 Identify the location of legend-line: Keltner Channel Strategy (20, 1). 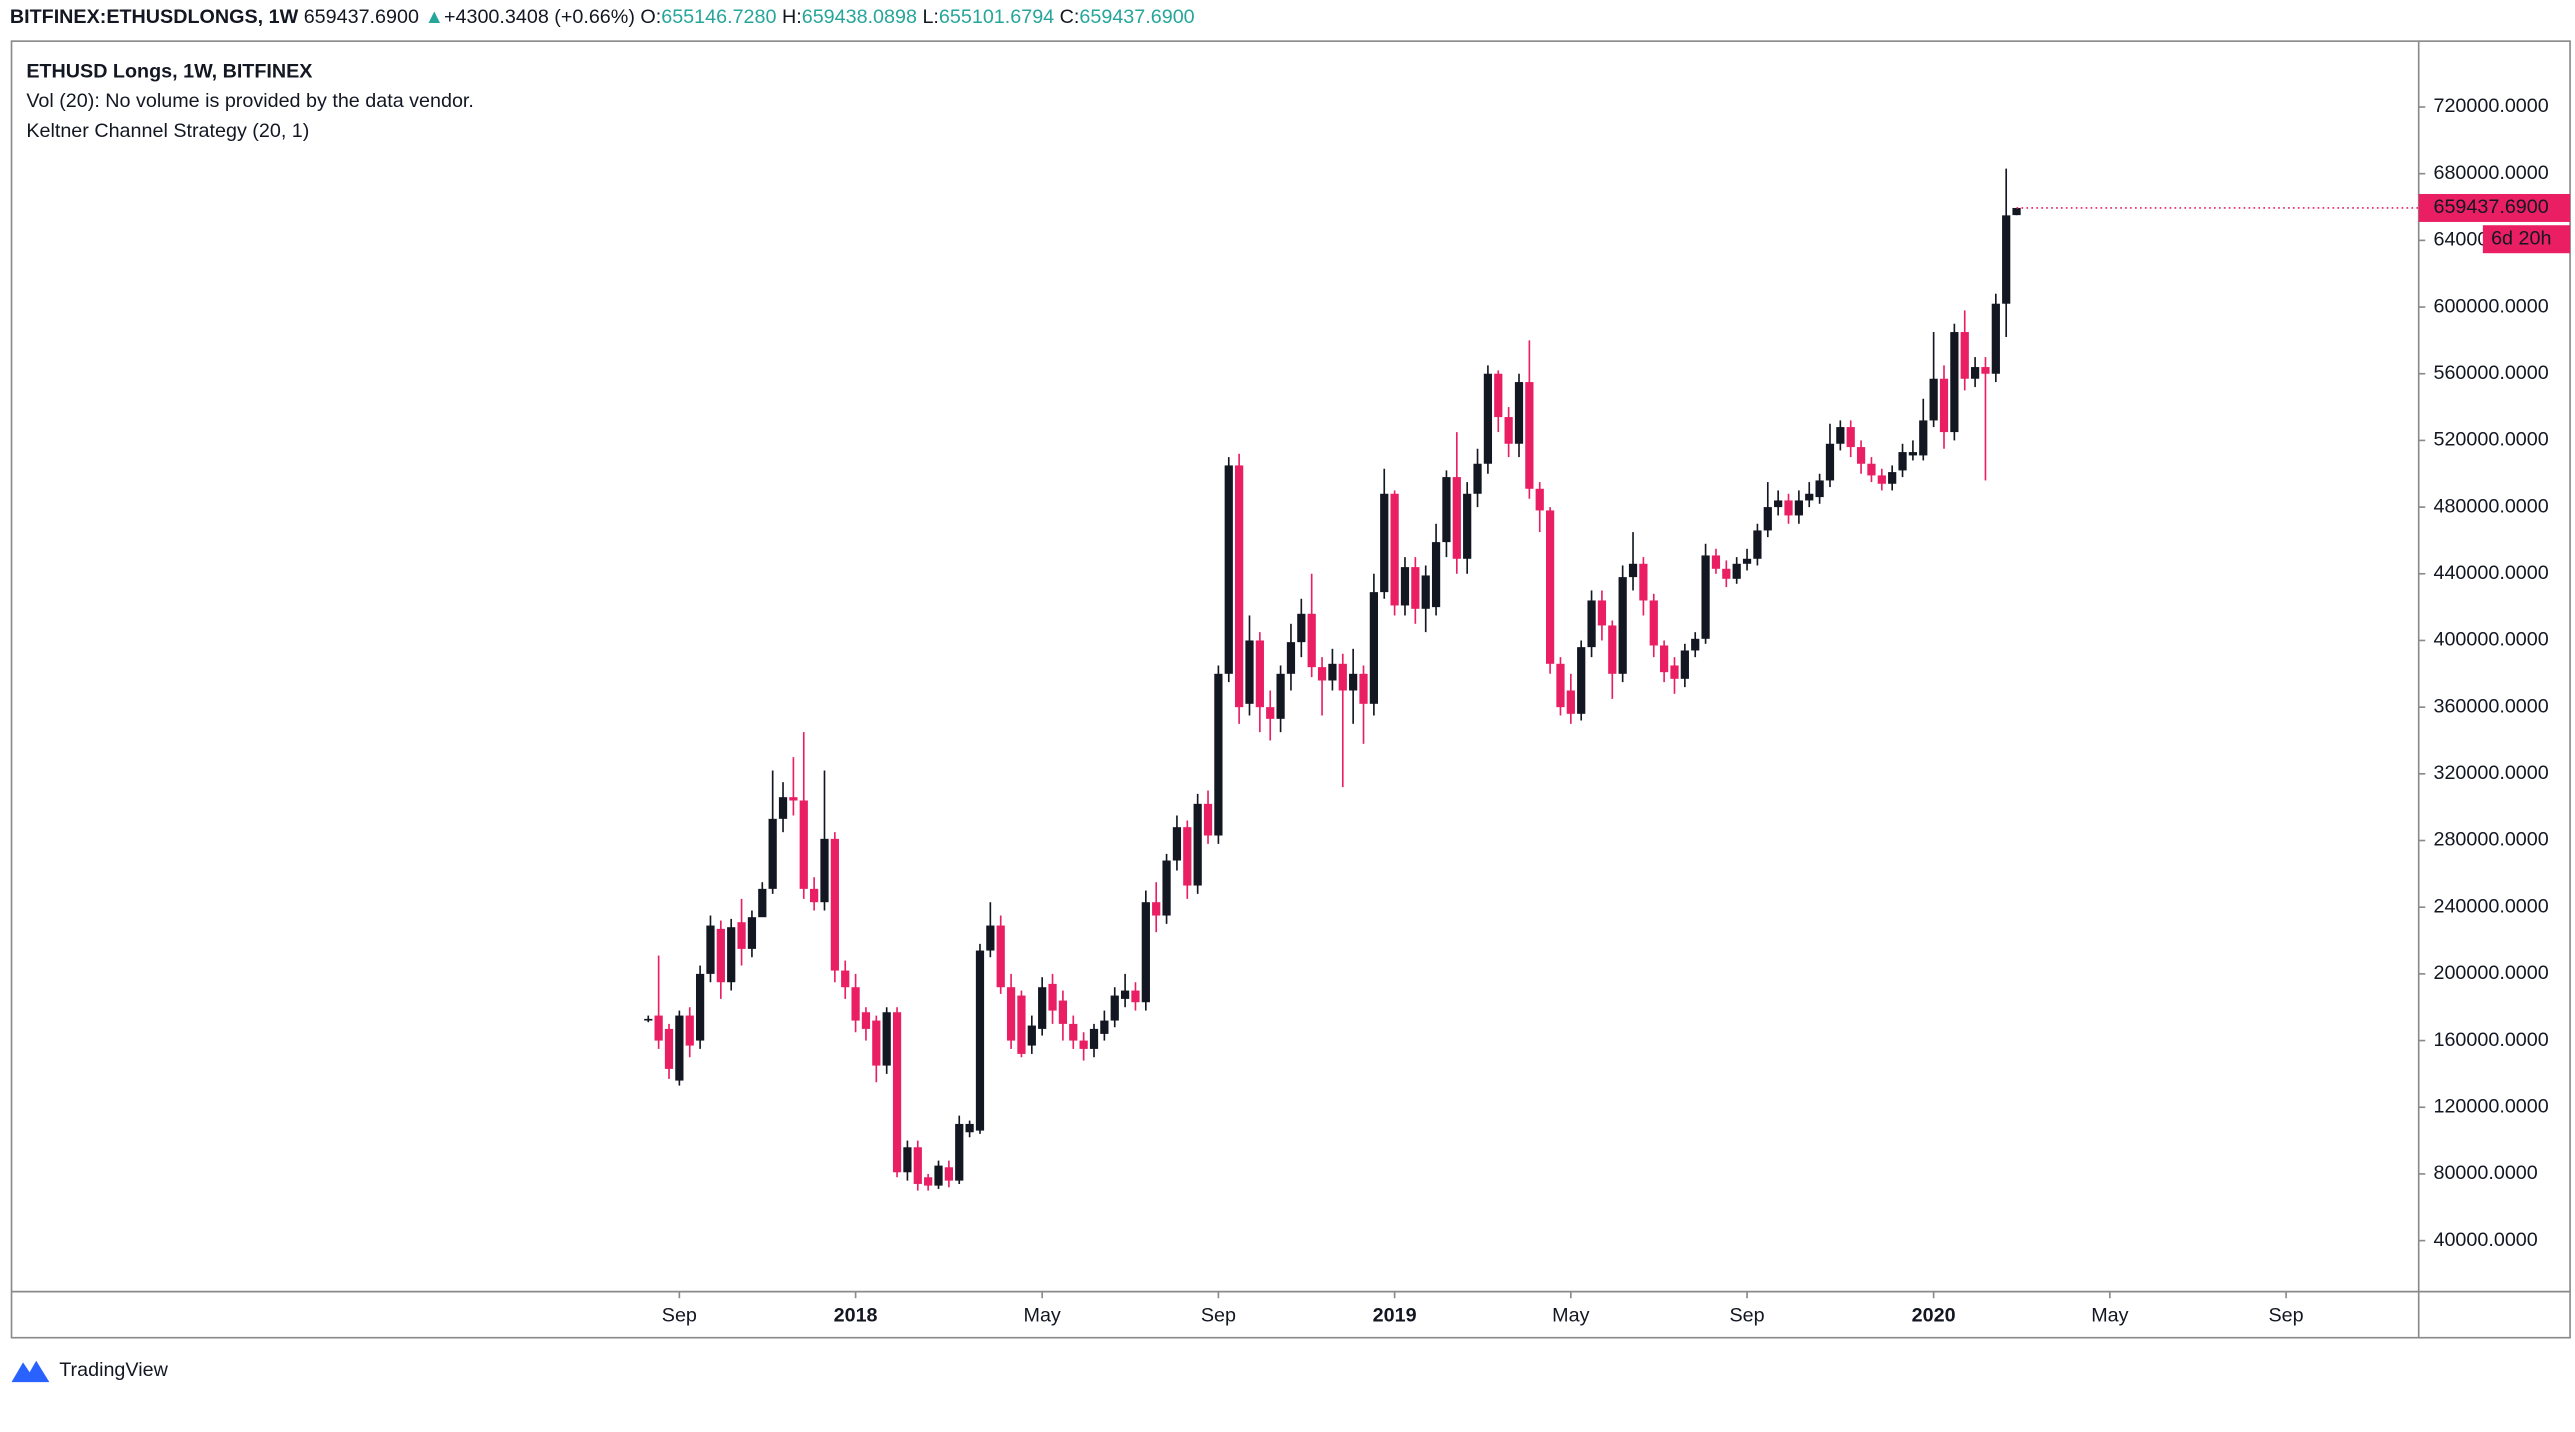
(167, 131).